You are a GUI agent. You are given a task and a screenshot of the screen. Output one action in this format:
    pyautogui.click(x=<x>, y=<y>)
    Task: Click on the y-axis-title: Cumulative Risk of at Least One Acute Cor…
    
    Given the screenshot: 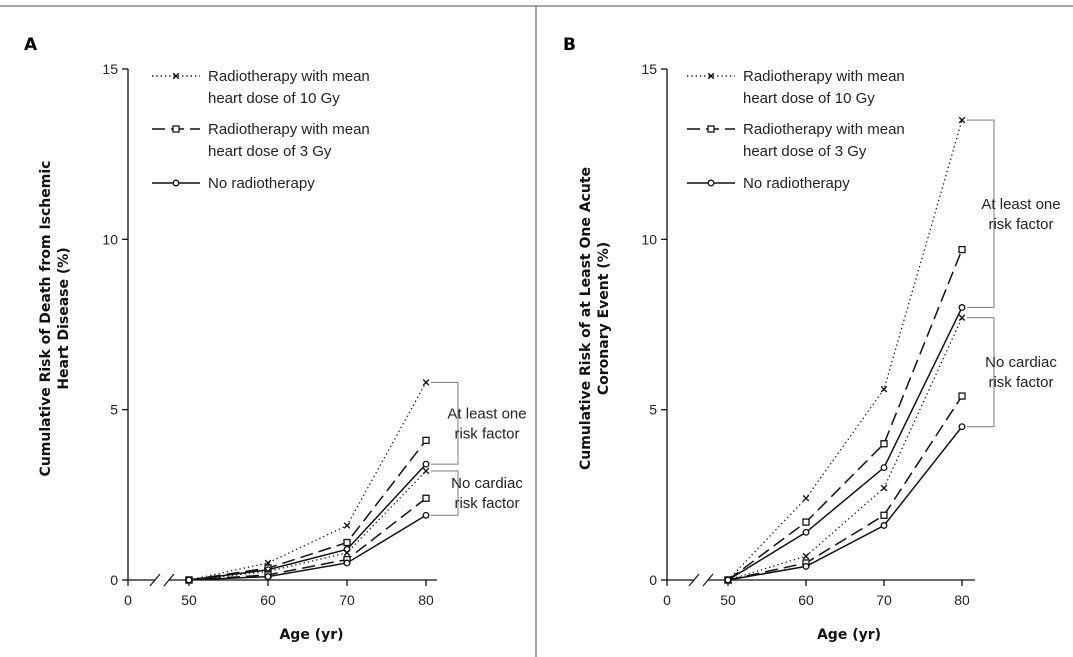 What is the action you would take?
    pyautogui.click(x=595, y=318)
    